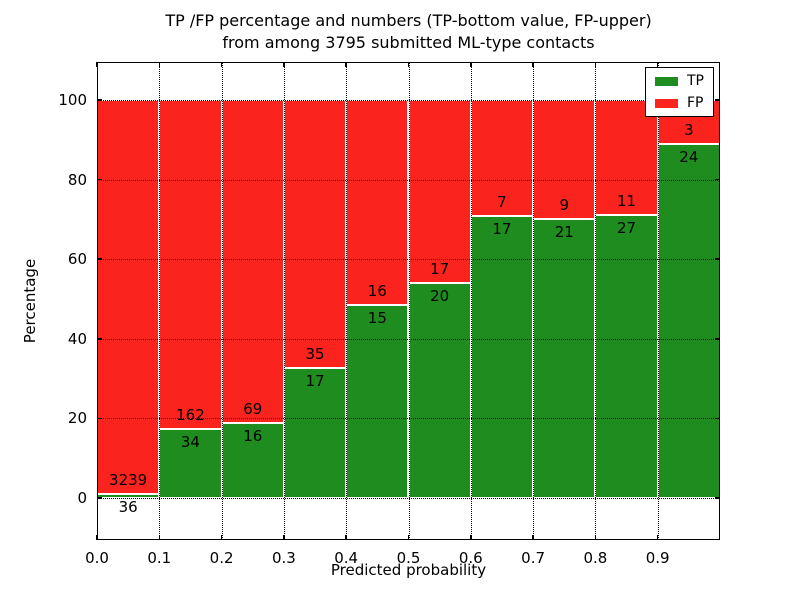  I want to click on fp-count-label: 3239, so click(128, 479).